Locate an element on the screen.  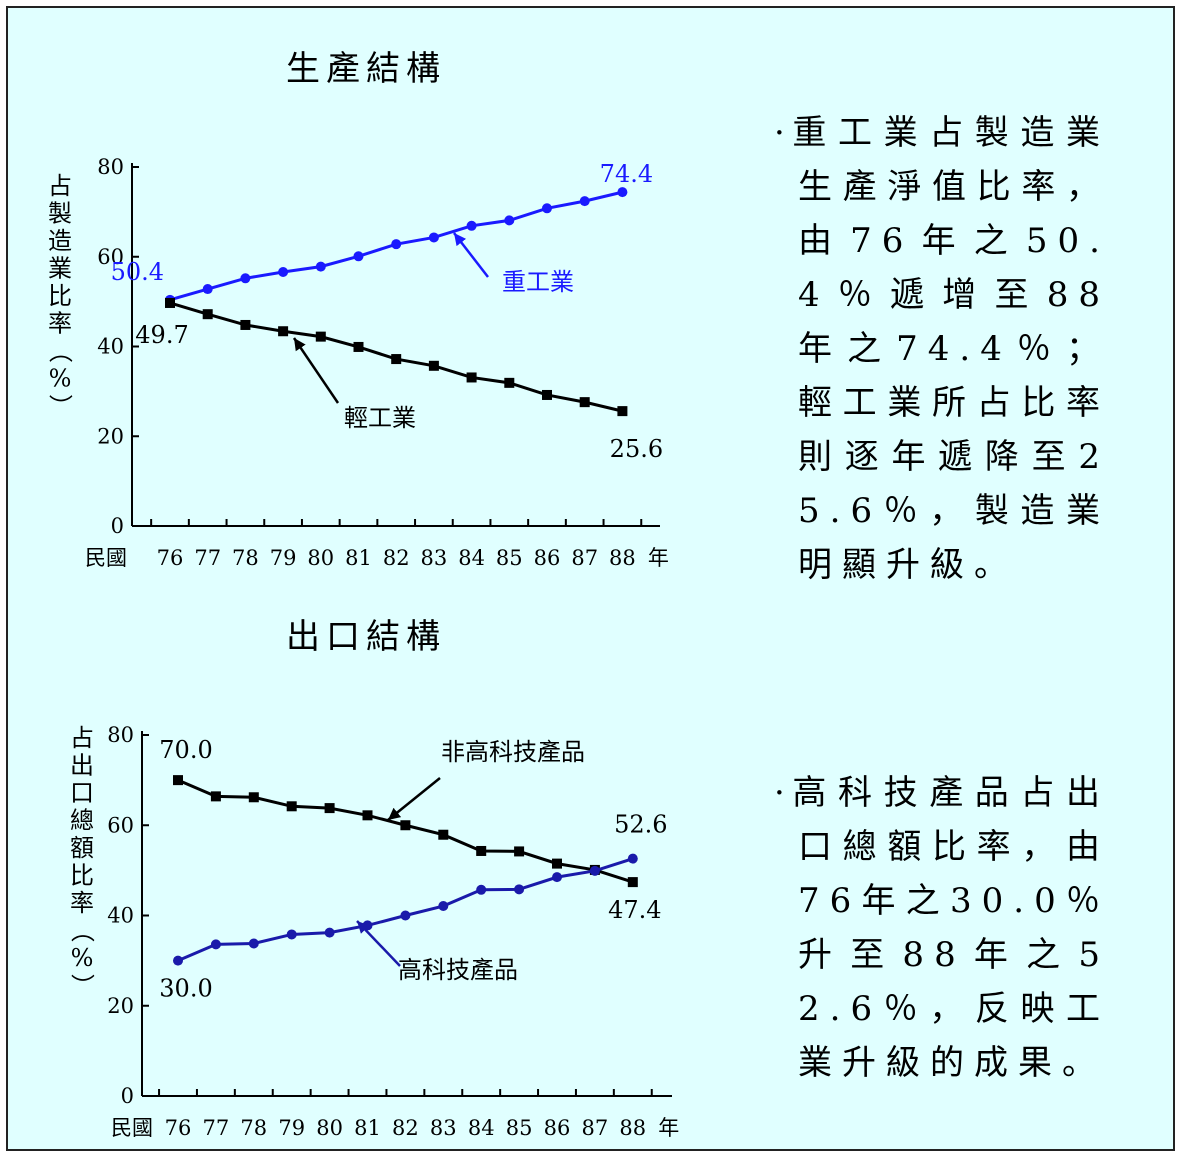
y-tick-label: 20 is located at coordinates (120, 1006).